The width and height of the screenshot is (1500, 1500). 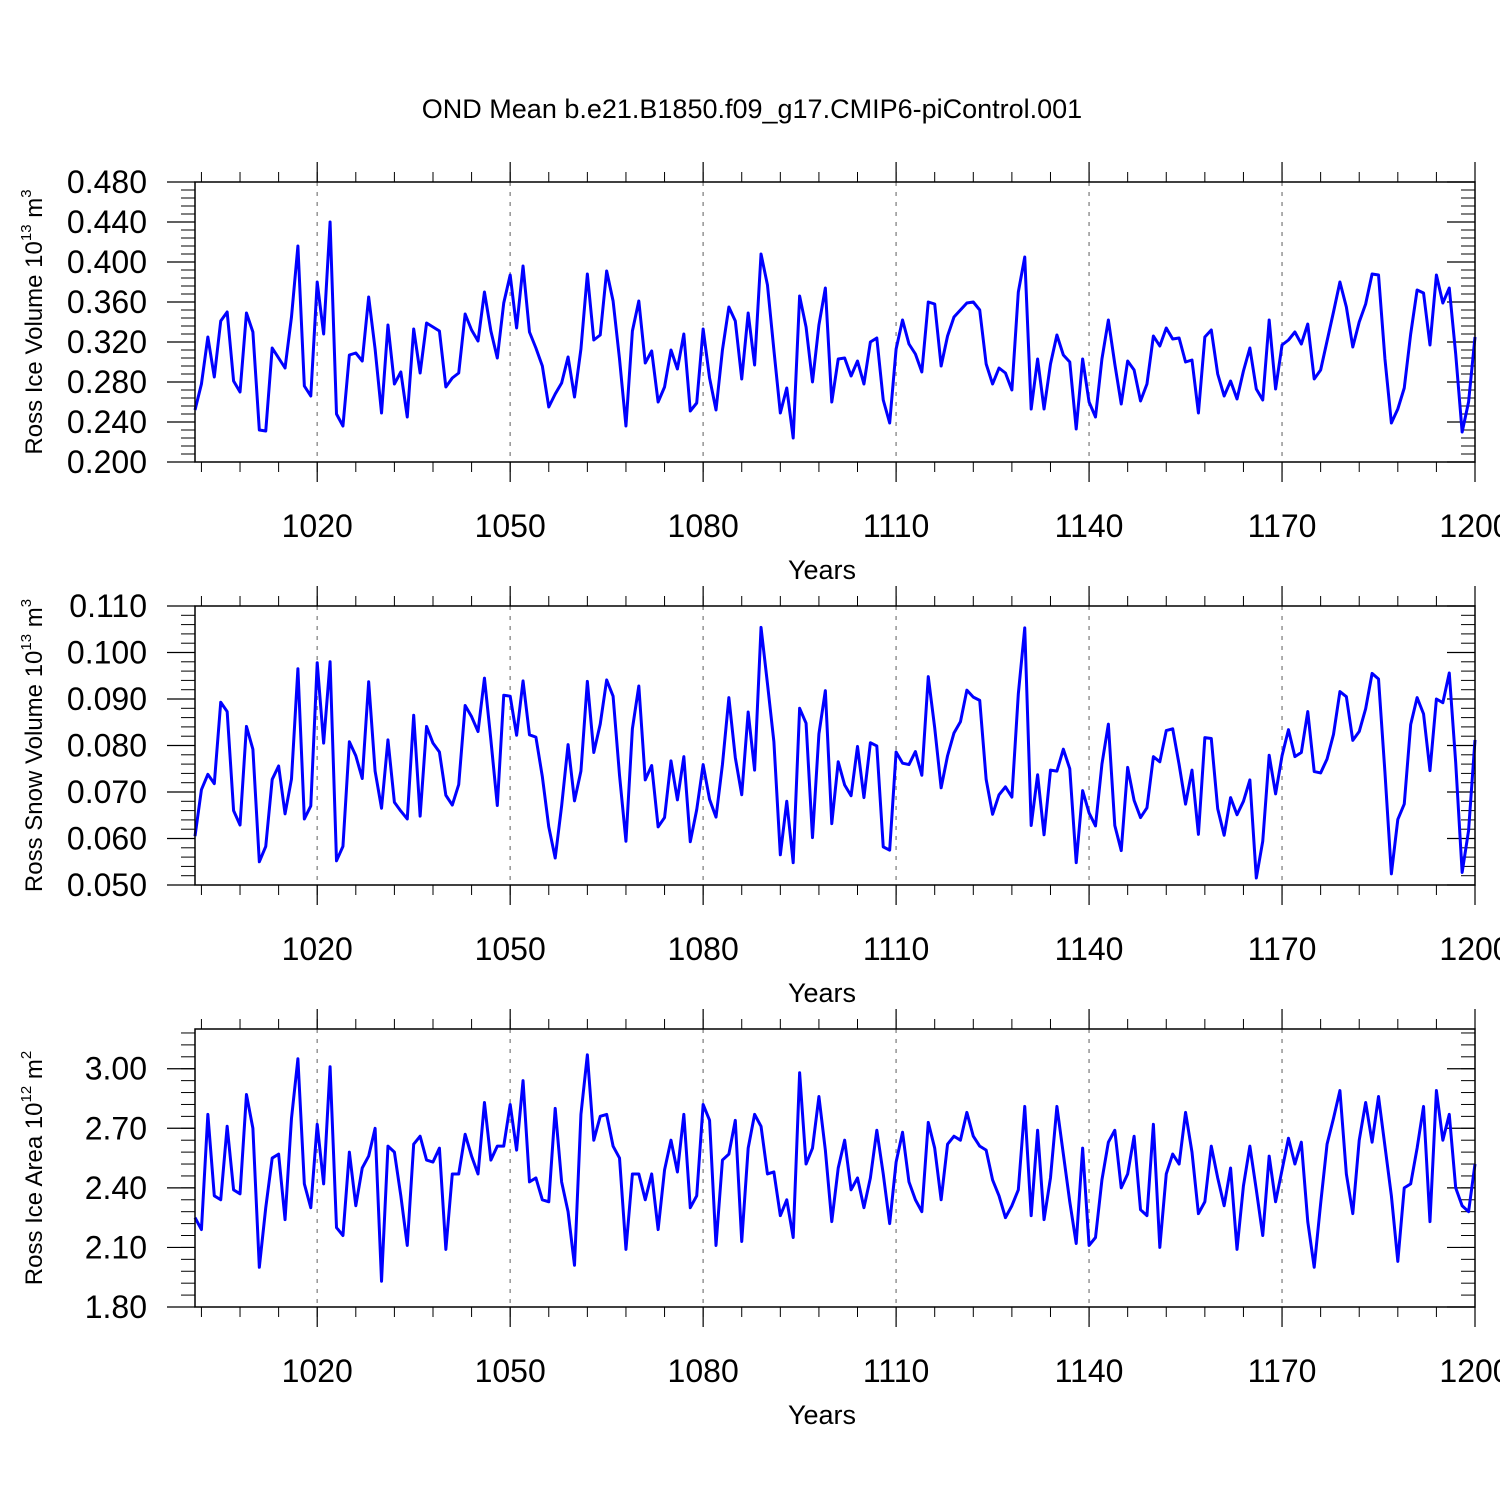 What do you see at coordinates (116, 1188) in the screenshot?
I see `y-tick-label: 2.40` at bounding box center [116, 1188].